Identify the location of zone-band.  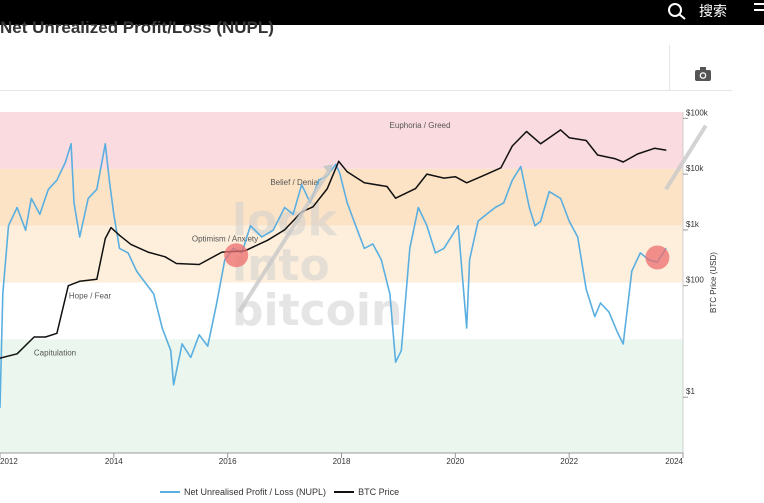
(341, 311).